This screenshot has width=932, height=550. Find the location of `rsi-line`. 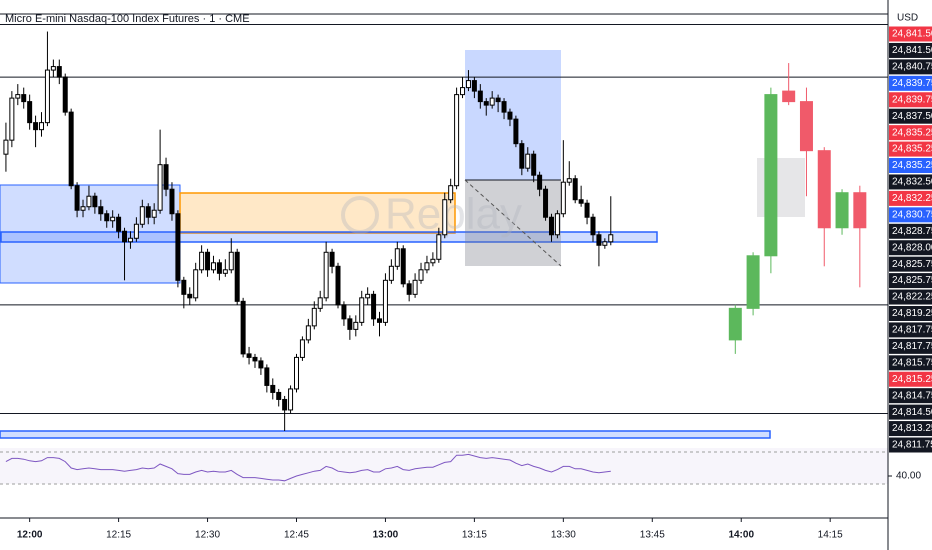

rsi-line is located at coordinates (308, 467).